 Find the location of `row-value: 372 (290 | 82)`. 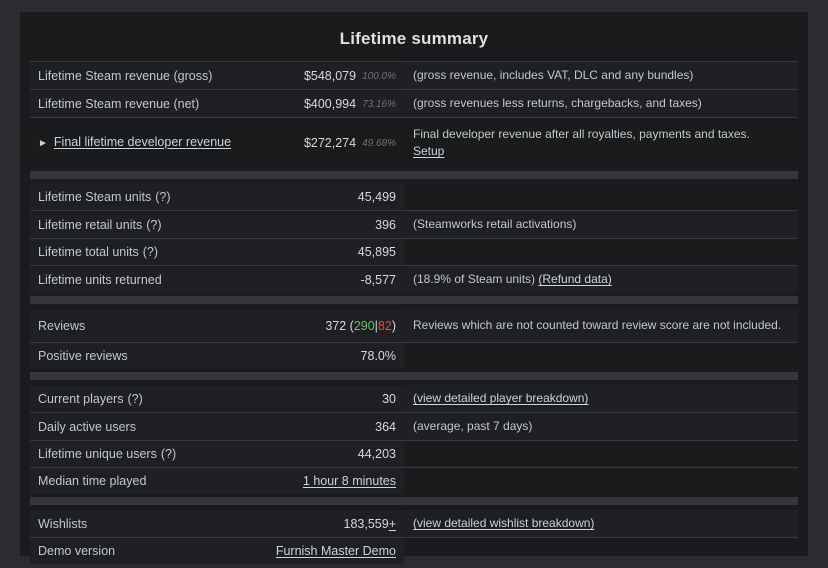

row-value: 372 (290 | 82) is located at coordinates (339, 325).